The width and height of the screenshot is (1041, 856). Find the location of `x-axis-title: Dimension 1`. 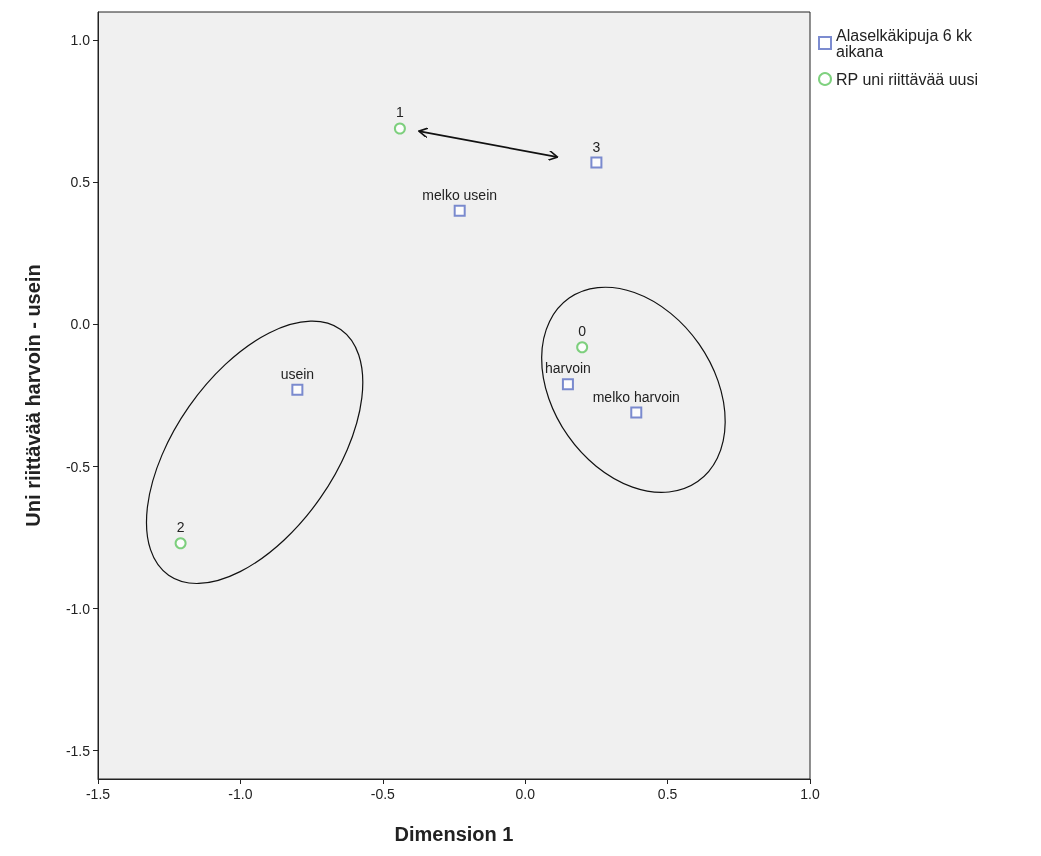

x-axis-title: Dimension 1 is located at coordinates (454, 834).